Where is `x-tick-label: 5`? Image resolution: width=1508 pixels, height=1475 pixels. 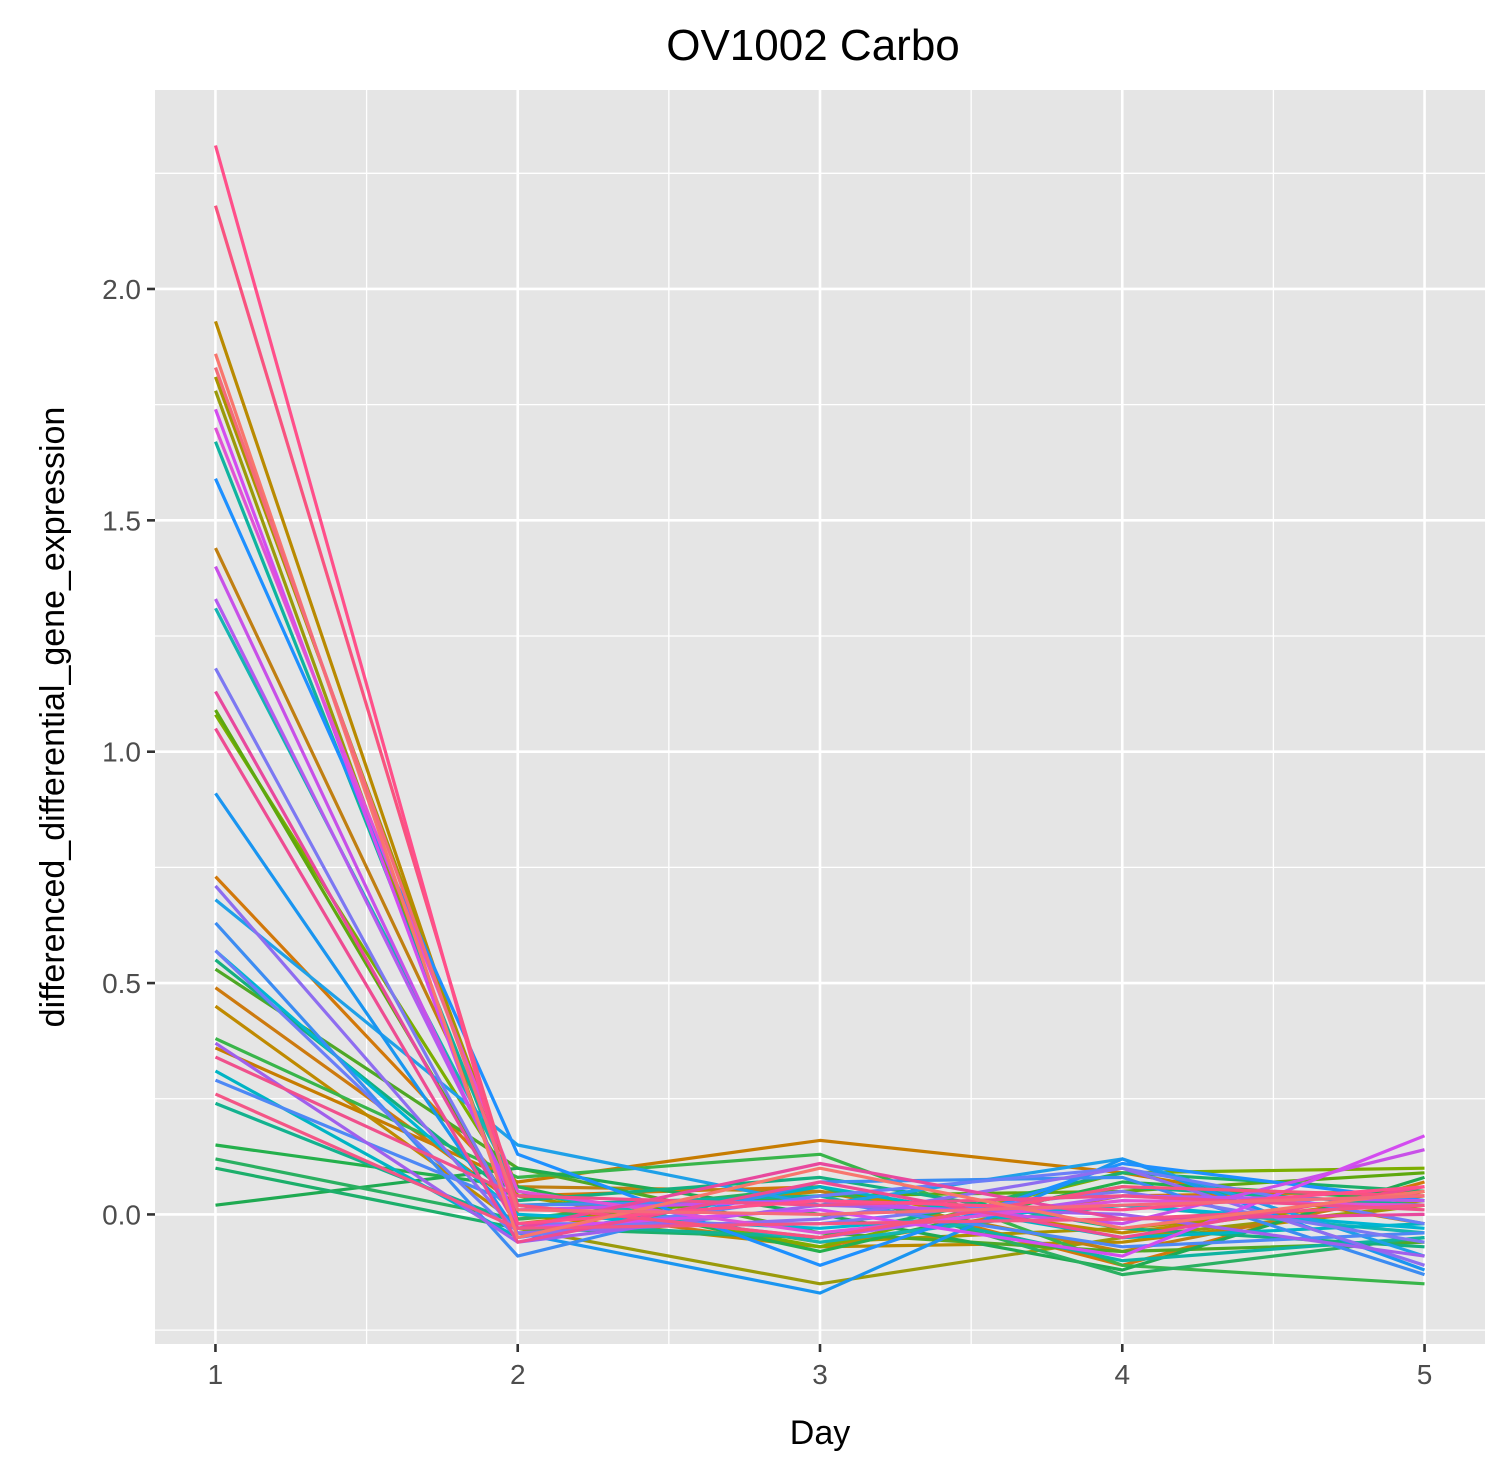
x-tick-label: 5 is located at coordinates (1425, 1374).